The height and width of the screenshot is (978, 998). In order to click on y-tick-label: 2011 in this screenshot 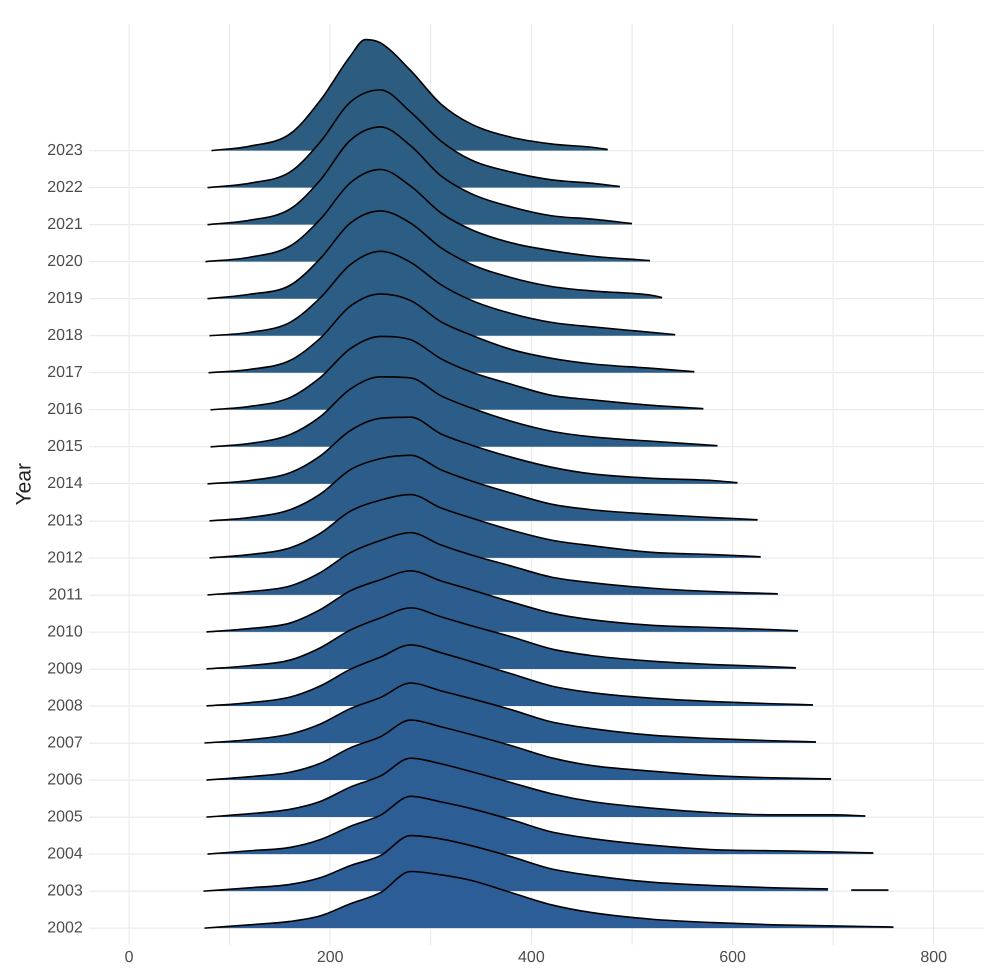, I will do `click(65, 595)`.